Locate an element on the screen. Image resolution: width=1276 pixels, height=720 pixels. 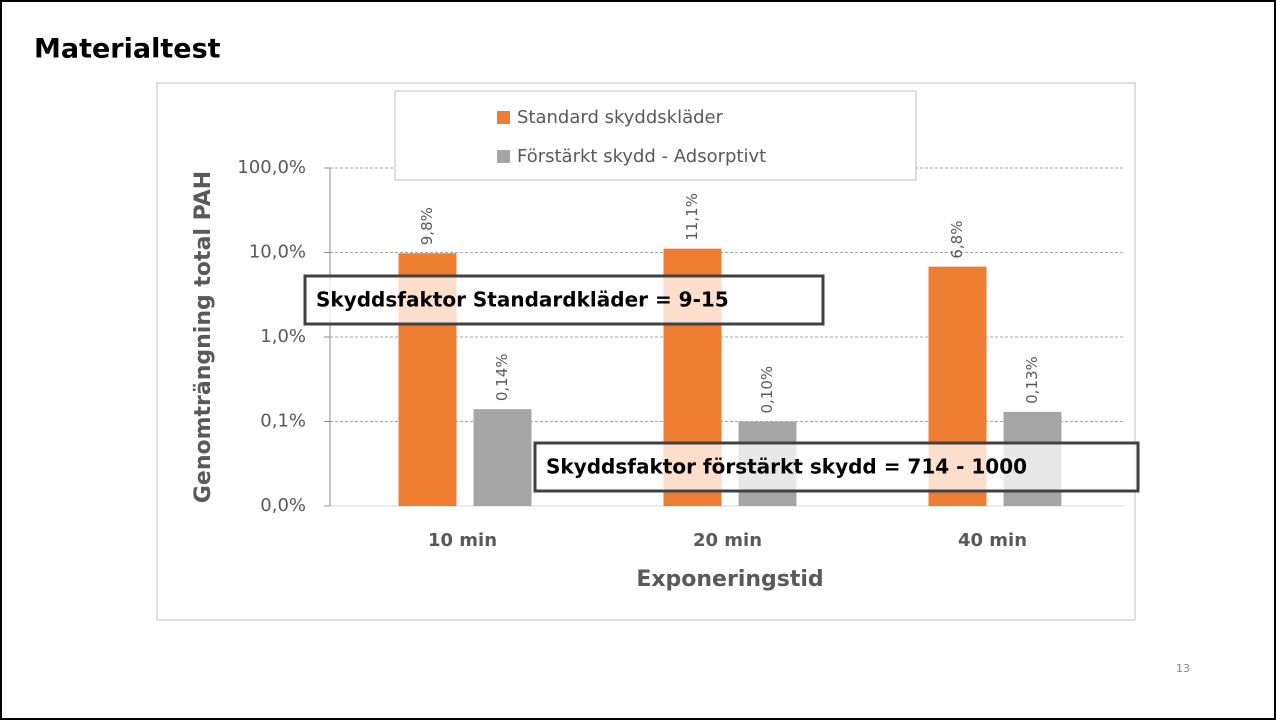
value-label: 0,13% is located at coordinates (1032, 380).